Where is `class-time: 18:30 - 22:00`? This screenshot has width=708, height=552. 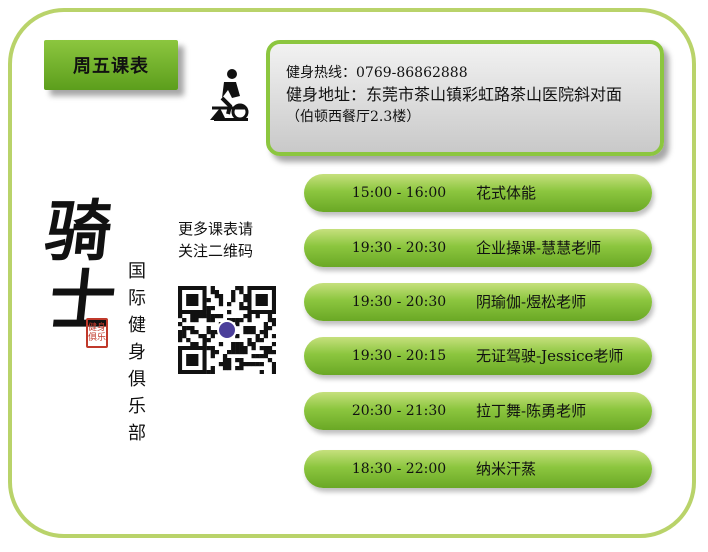 class-time: 18:30 - 22:00 is located at coordinates (399, 469).